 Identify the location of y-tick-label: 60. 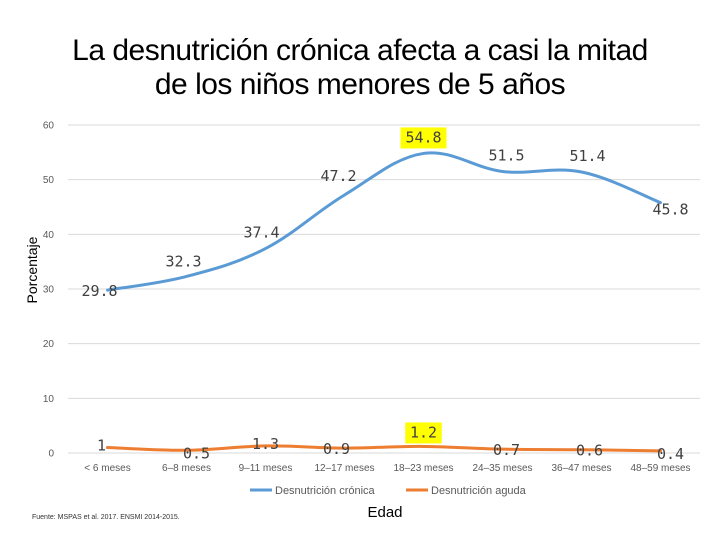
(49, 126).